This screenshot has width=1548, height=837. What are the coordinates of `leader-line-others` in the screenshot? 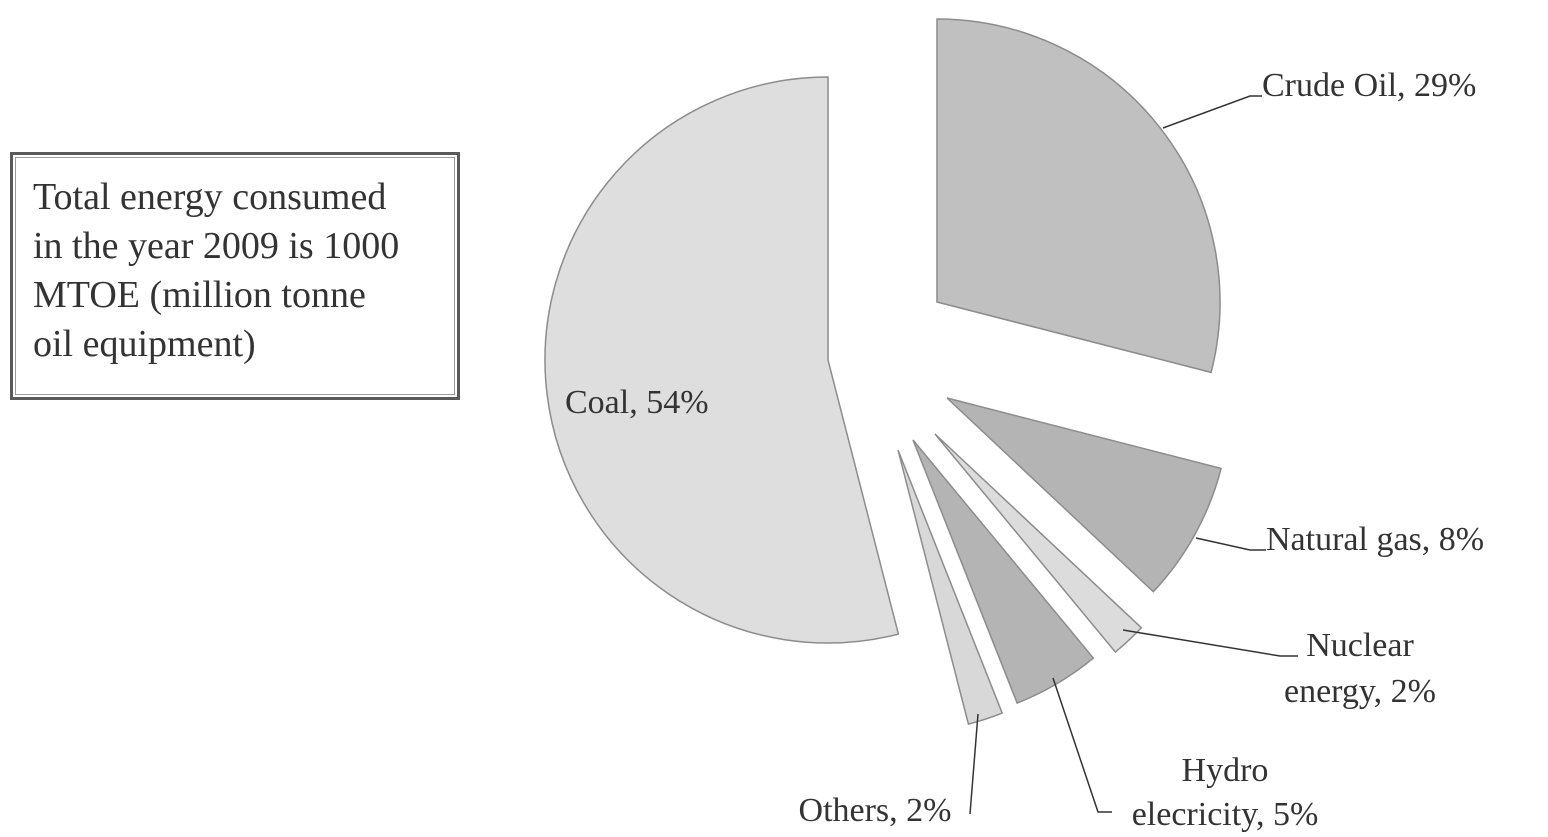 It's located at (974, 764).